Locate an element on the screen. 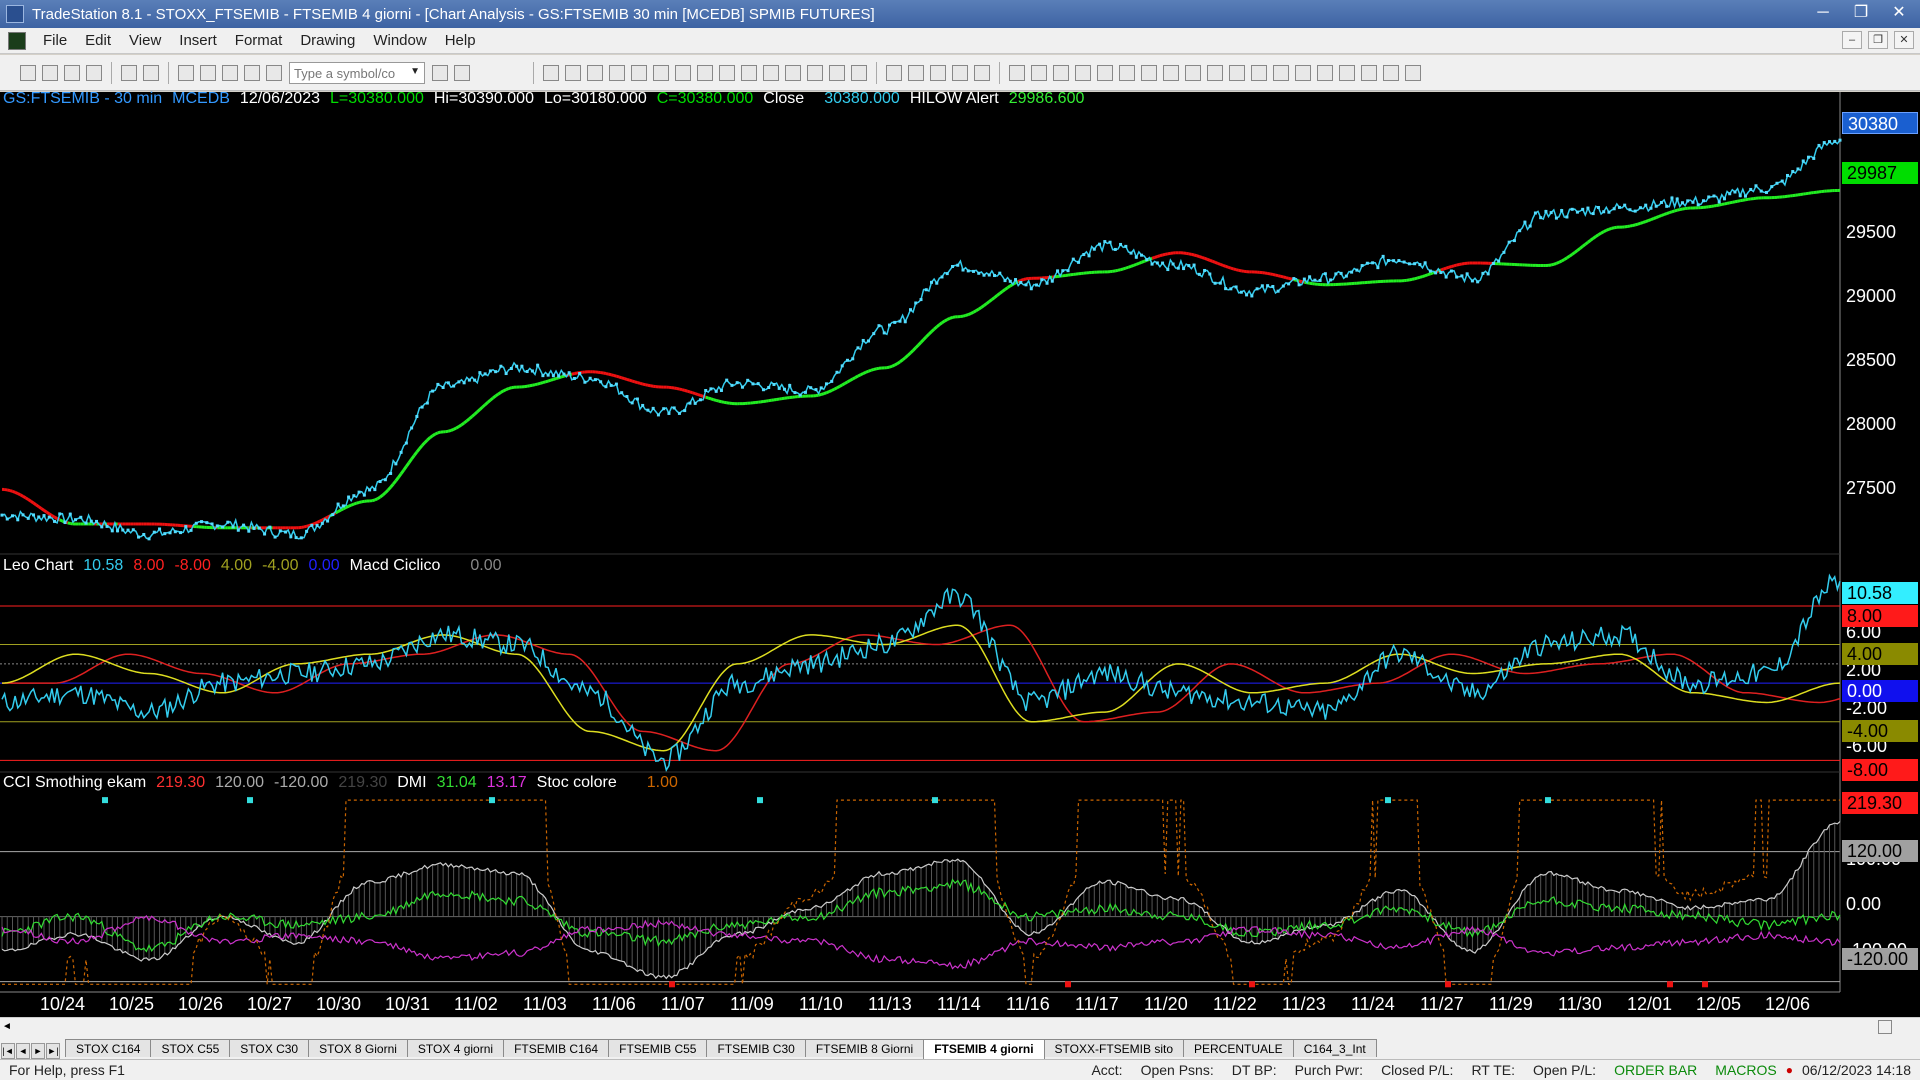 Image resolution: width=1920 pixels, height=1080 pixels. chart-bars-icon is located at coordinates (573, 72).